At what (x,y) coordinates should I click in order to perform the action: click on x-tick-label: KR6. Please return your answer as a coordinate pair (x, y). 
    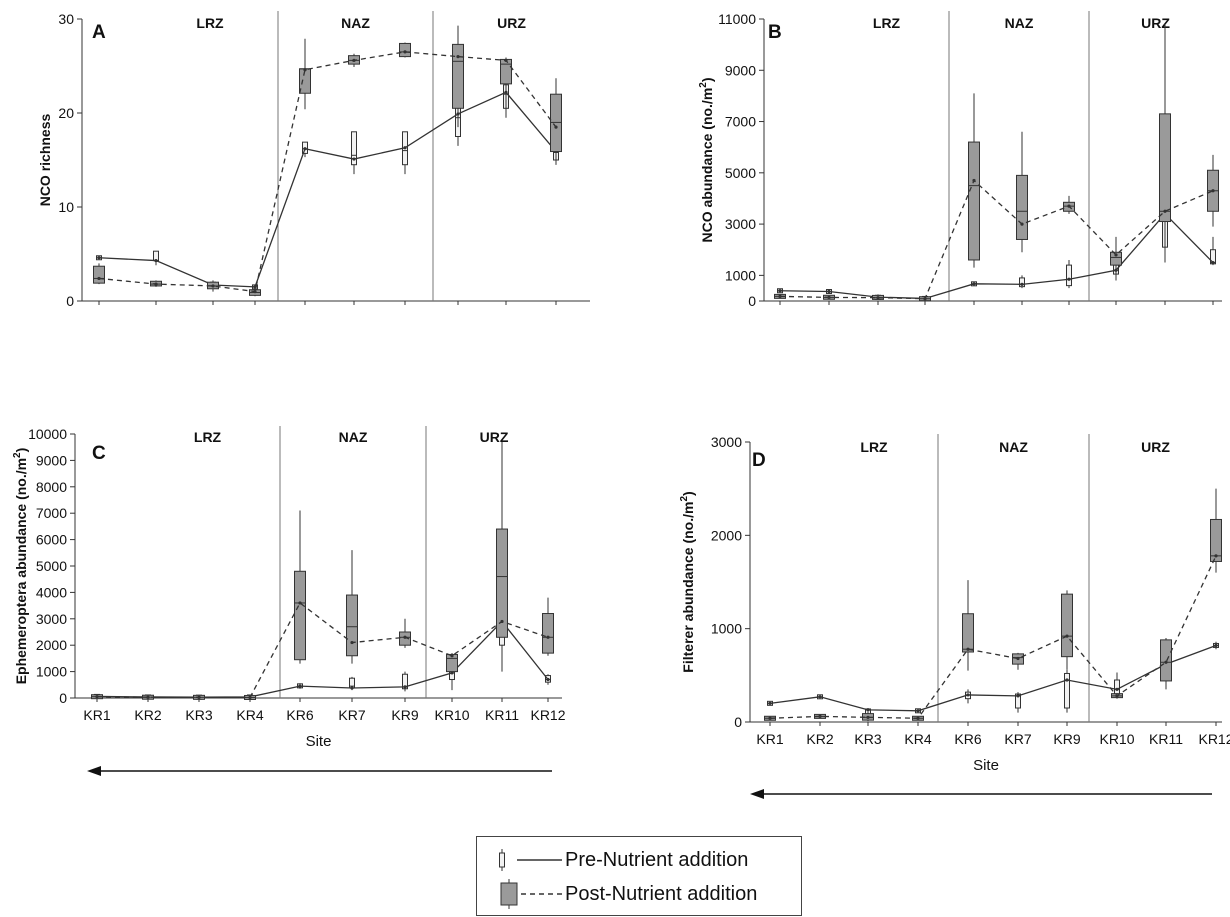
    Looking at the image, I should click on (967, 739).